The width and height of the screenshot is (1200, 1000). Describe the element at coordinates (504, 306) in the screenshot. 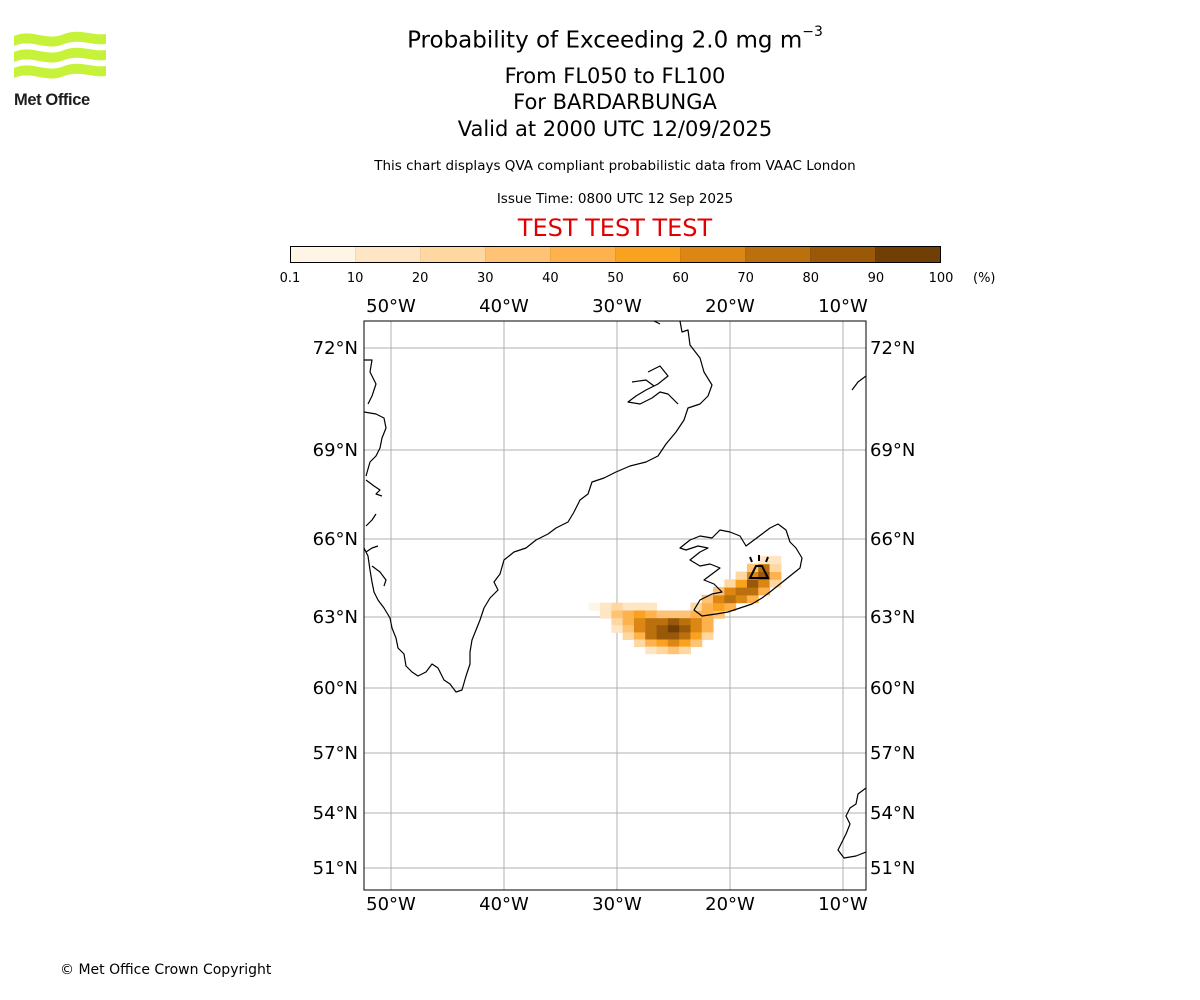

I see `longitude-label-top: 40°W` at that location.